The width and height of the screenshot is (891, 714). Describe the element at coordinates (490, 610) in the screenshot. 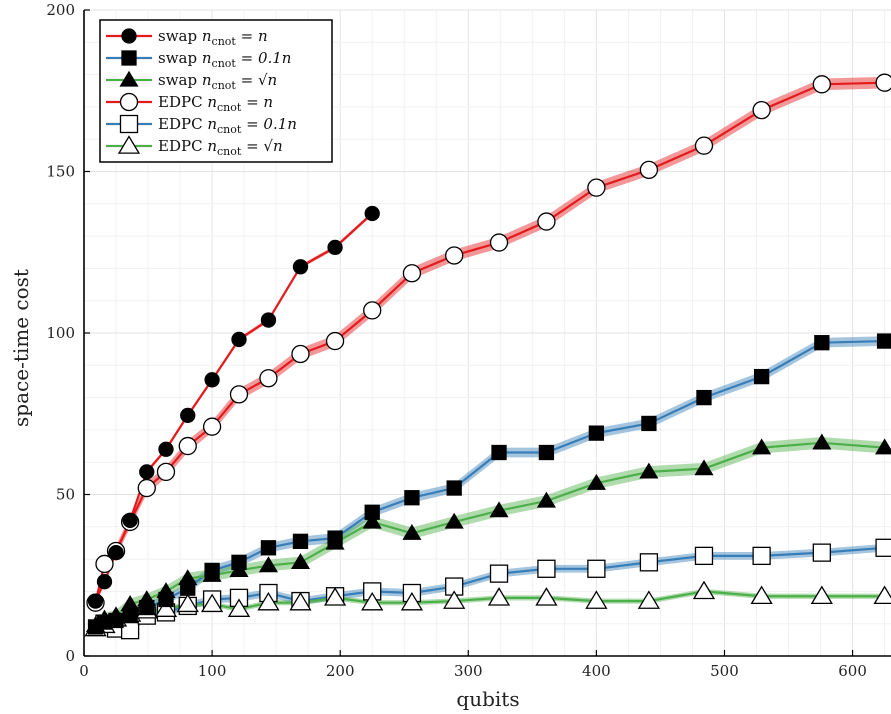

I see `series-band` at that location.